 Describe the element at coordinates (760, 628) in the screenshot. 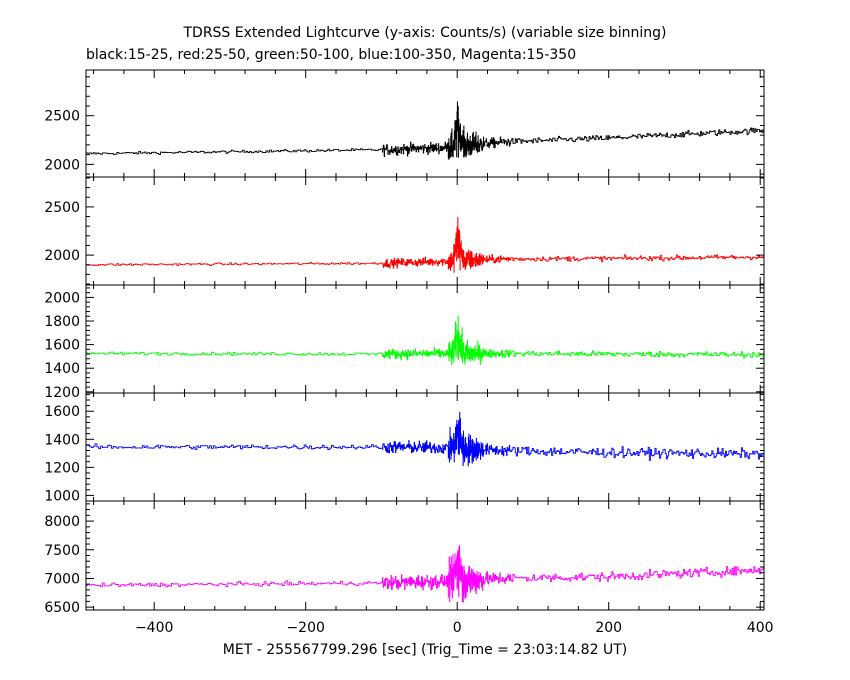

I see `x-tick-label: 400` at that location.